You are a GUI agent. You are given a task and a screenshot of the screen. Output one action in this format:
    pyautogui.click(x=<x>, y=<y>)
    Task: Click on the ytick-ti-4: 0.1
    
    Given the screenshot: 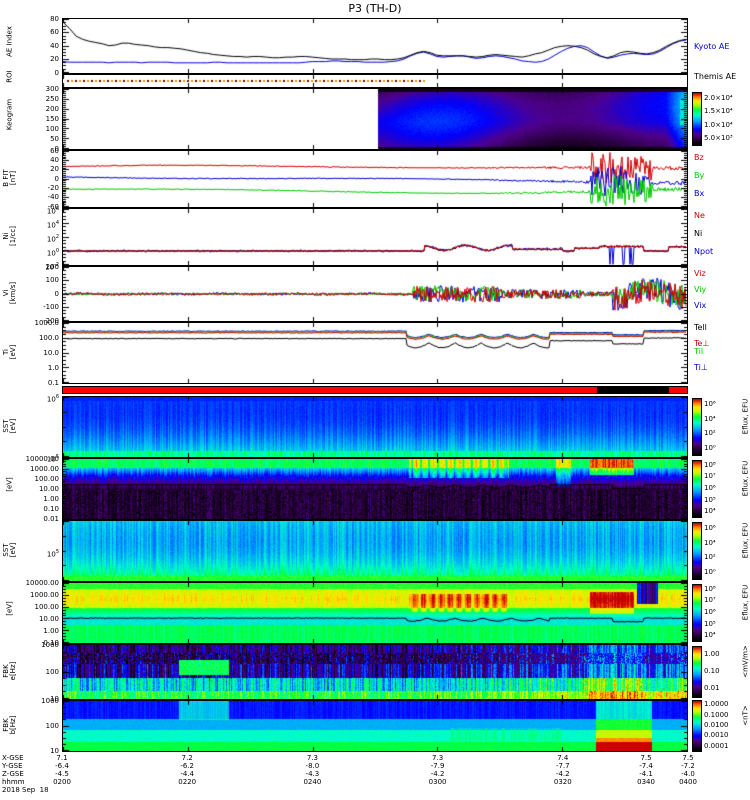 What is the action you would take?
    pyautogui.click(x=53, y=382)
    